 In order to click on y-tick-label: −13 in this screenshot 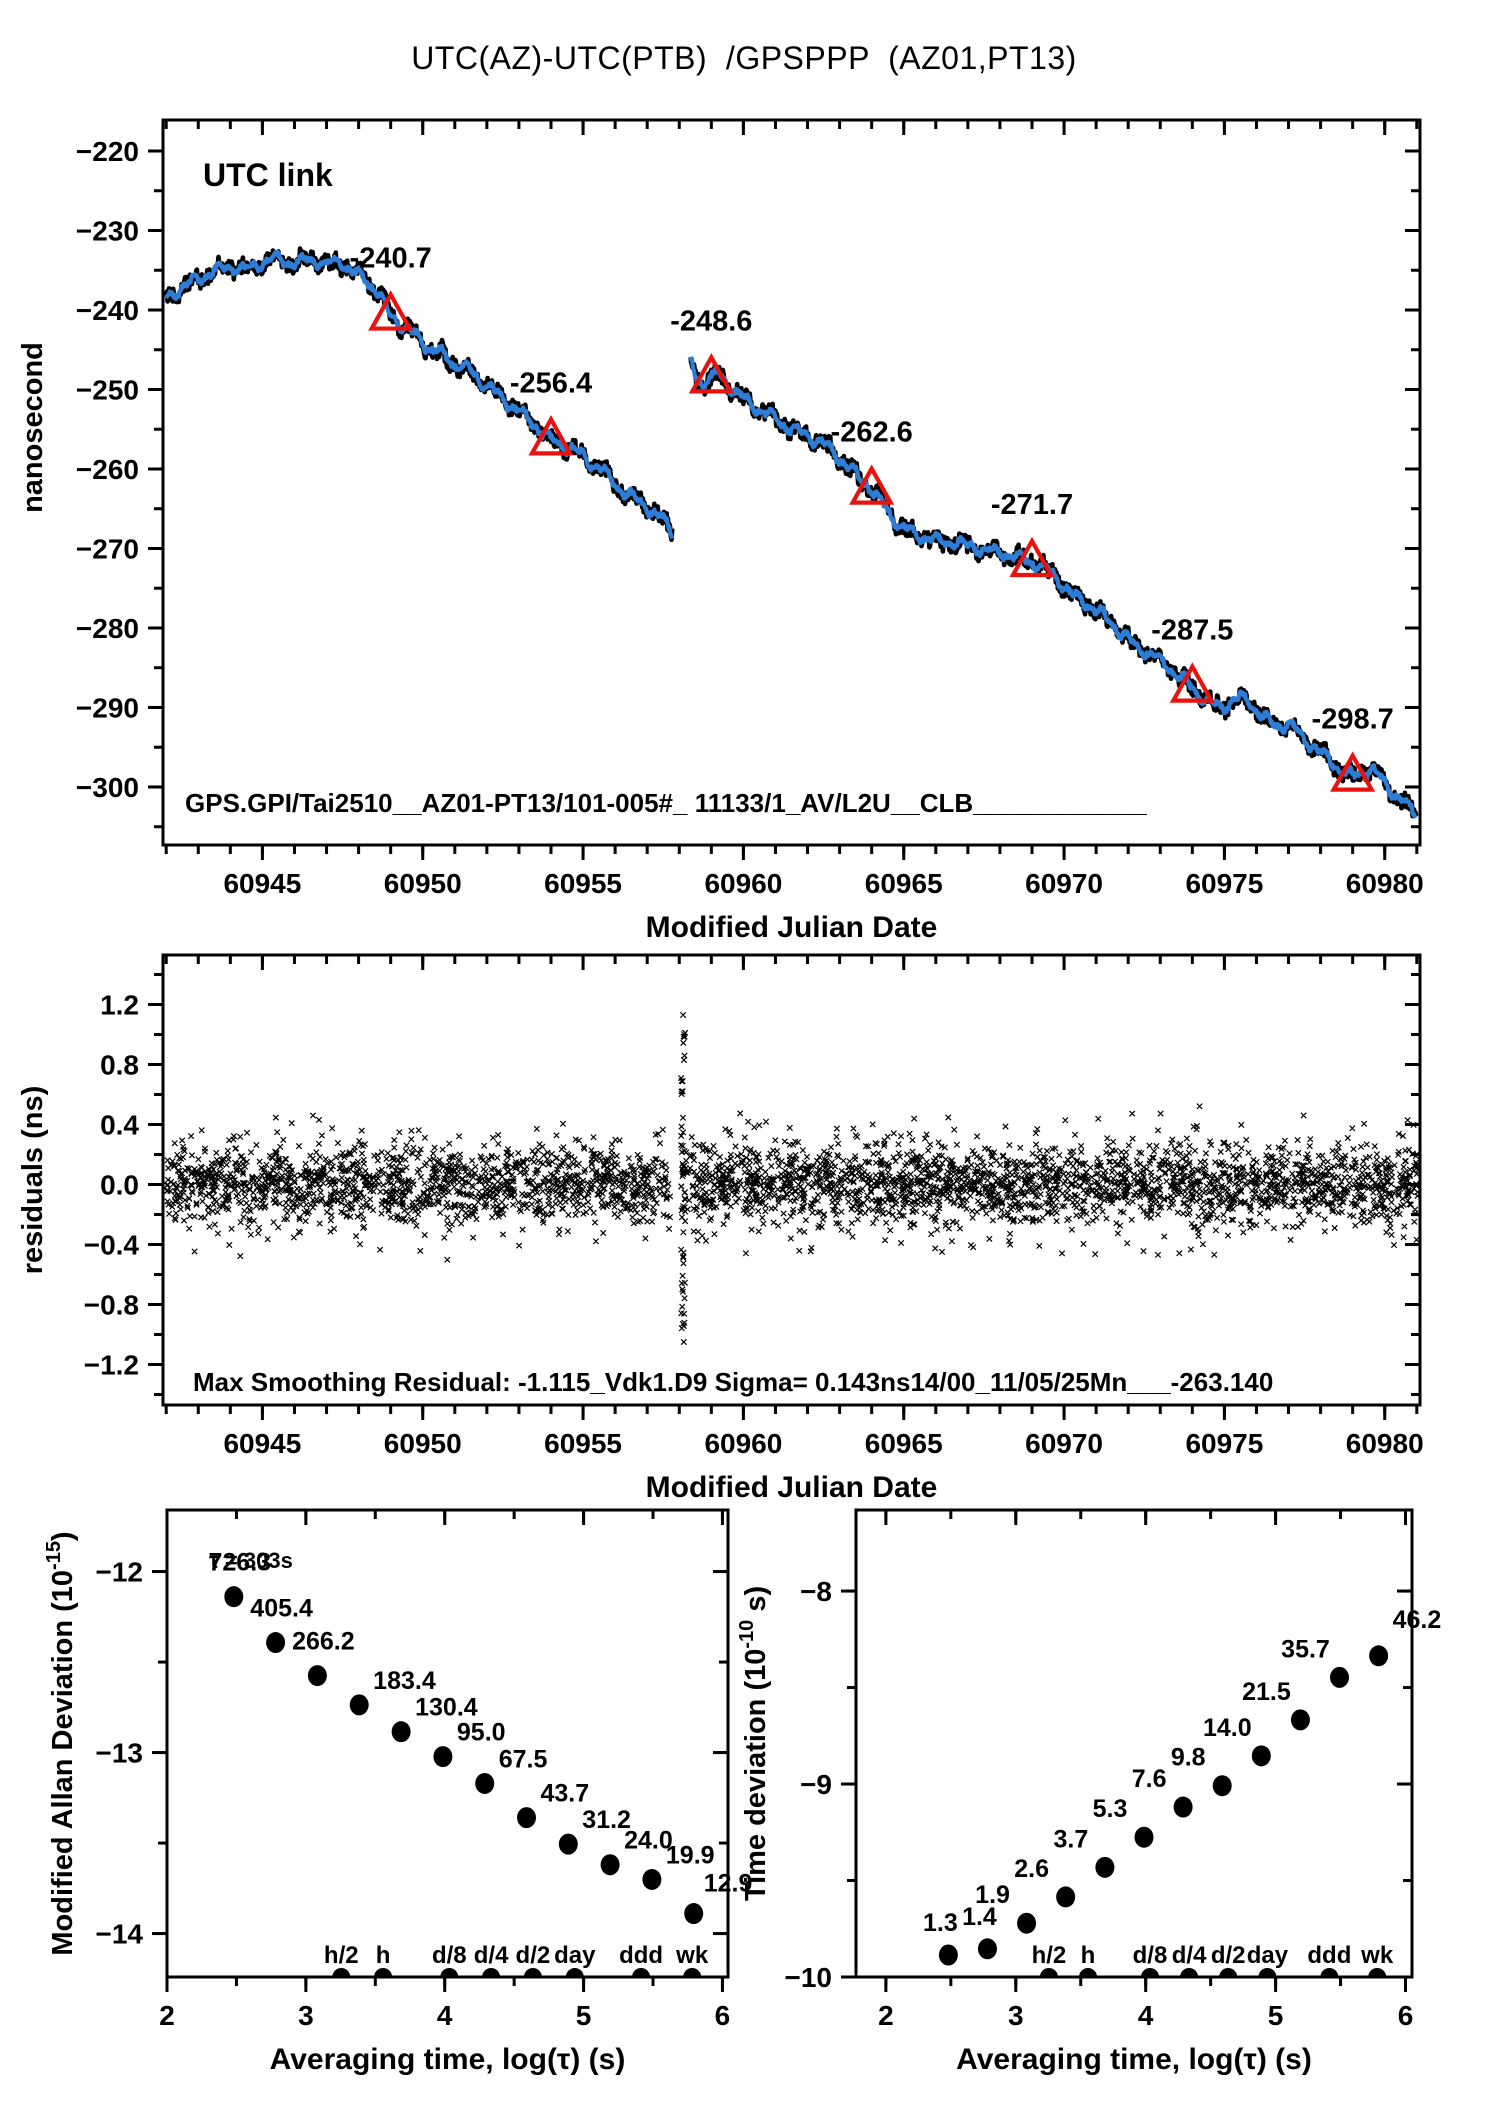, I will do `click(120, 1753)`.